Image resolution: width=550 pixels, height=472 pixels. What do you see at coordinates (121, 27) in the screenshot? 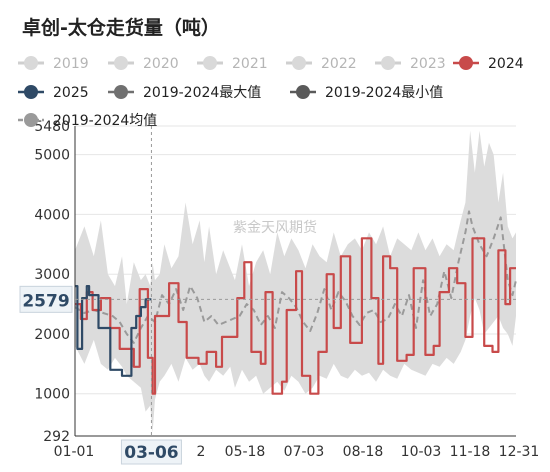
I see `chart-title: 卓创-太仓走货量（吨）` at bounding box center [121, 27].